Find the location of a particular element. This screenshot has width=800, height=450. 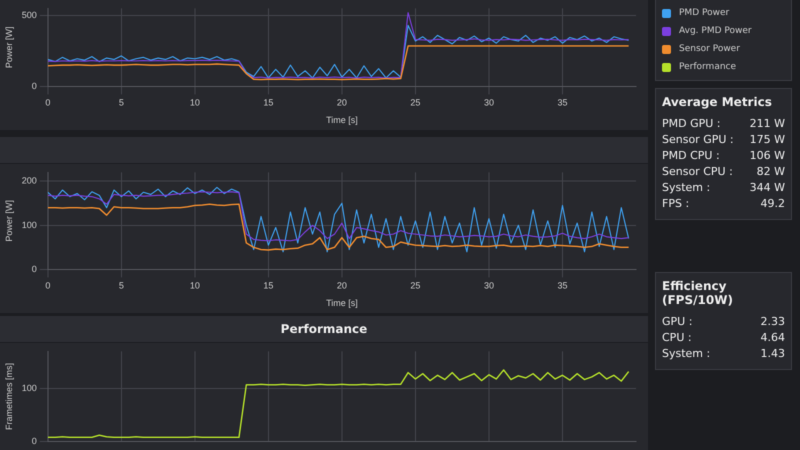

text: 175 W is located at coordinates (767, 139).